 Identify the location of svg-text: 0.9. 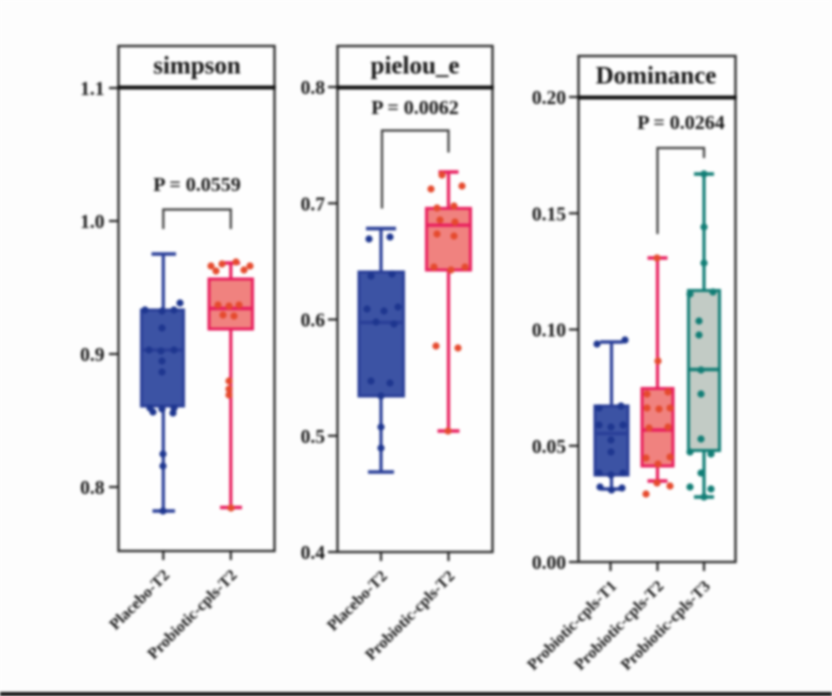
(92, 355).